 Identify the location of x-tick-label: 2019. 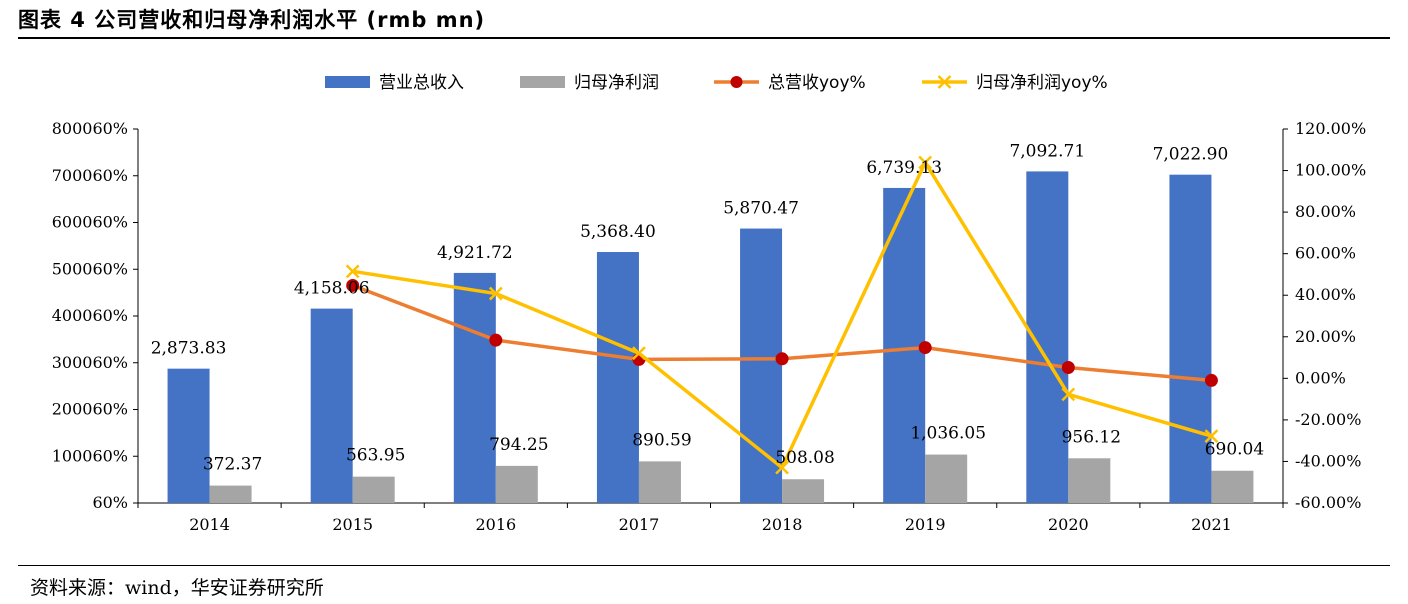
(925, 524).